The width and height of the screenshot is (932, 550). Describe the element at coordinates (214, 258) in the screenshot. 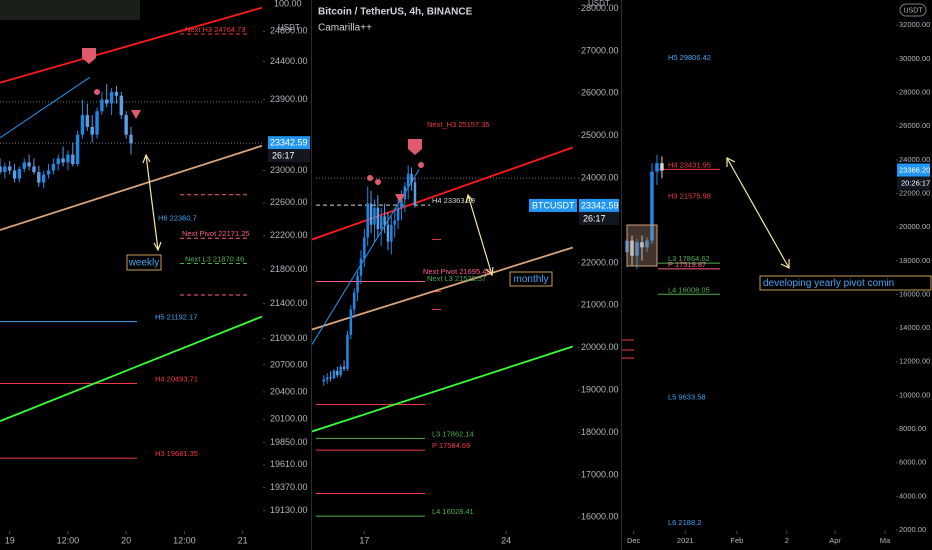

I see `pivot-label: Next L3 21870.46` at that location.